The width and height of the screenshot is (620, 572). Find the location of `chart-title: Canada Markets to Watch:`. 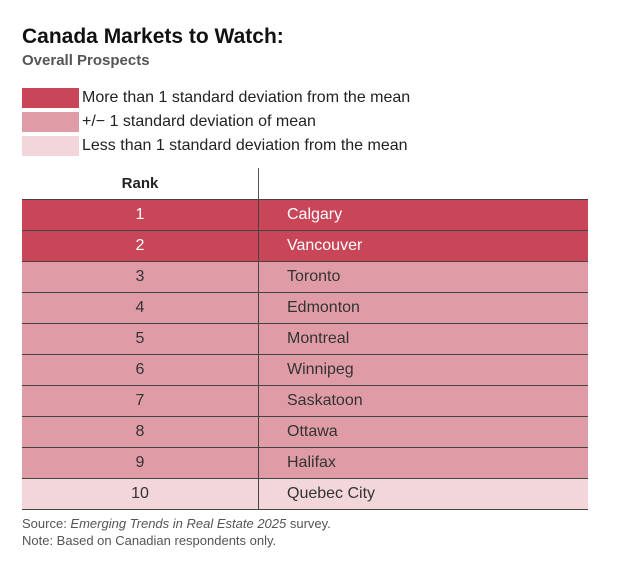

chart-title: Canada Markets to Watch: is located at coordinates (153, 36).